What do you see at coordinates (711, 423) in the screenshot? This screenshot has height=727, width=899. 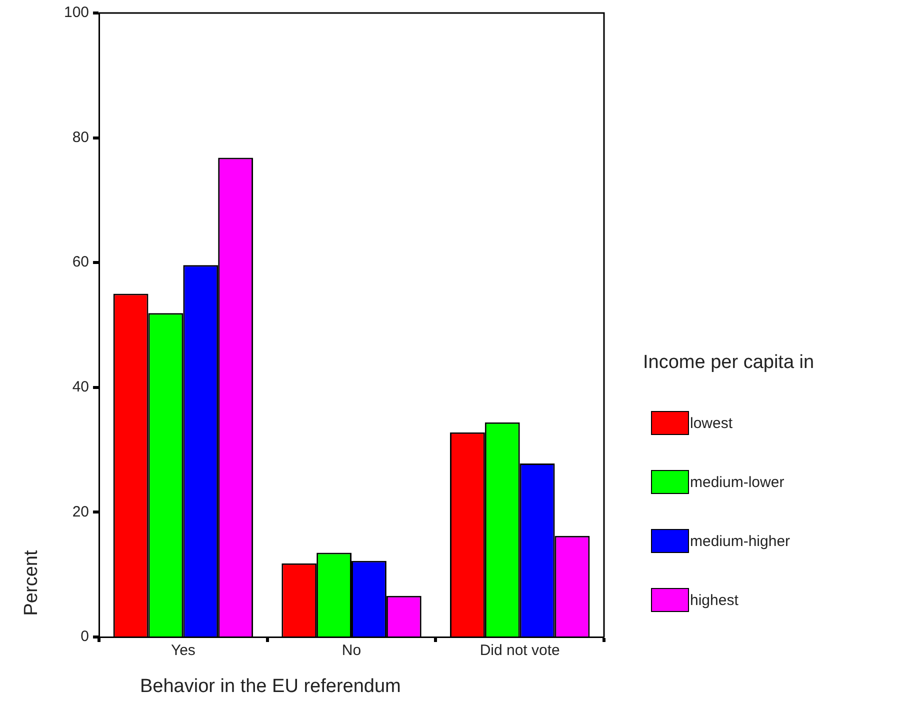 I see `legend-label: lowest` at bounding box center [711, 423].